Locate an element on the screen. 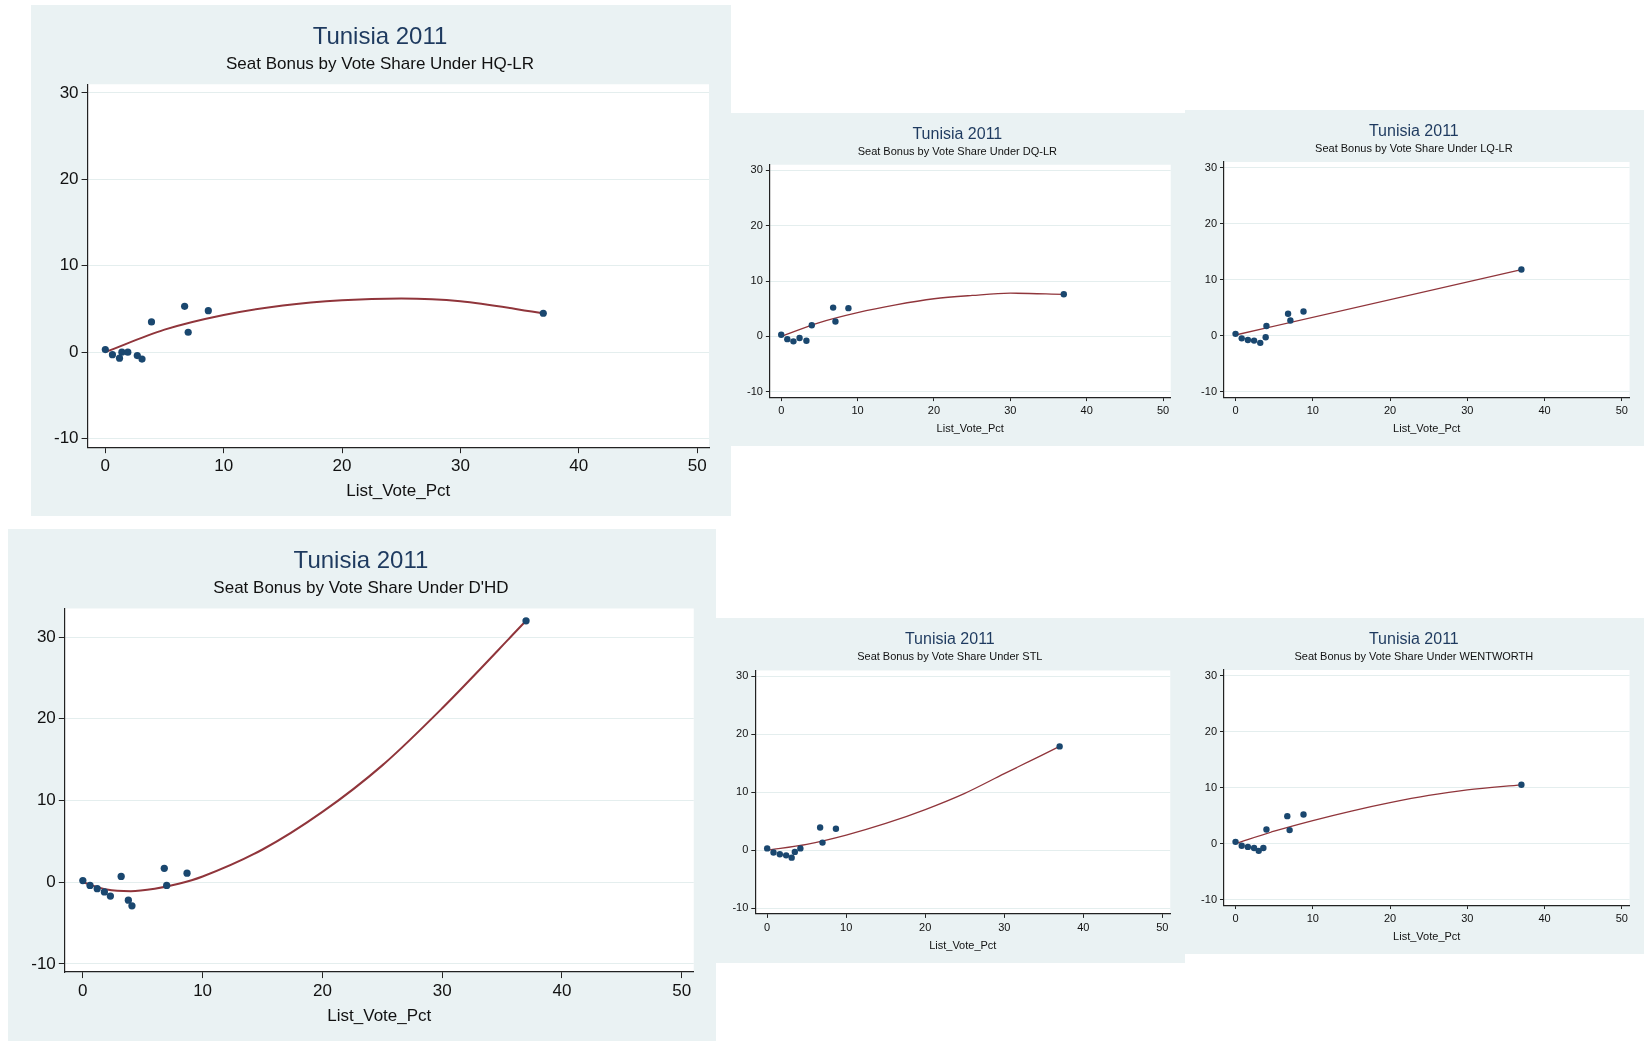 The image size is (1644, 1041). chart-subtitle: Seat Bonus by Vote Share Under HQ-LR is located at coordinates (380, 63).